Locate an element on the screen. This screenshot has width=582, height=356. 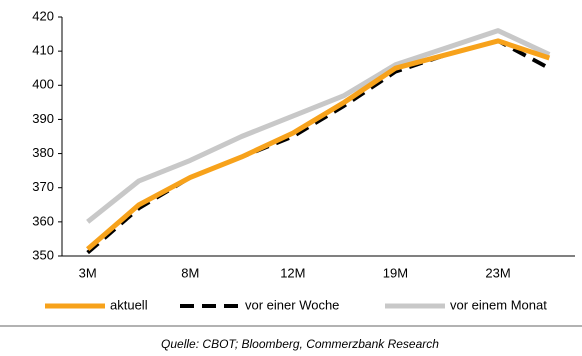
y-tick-label: 420 is located at coordinates (43, 15).